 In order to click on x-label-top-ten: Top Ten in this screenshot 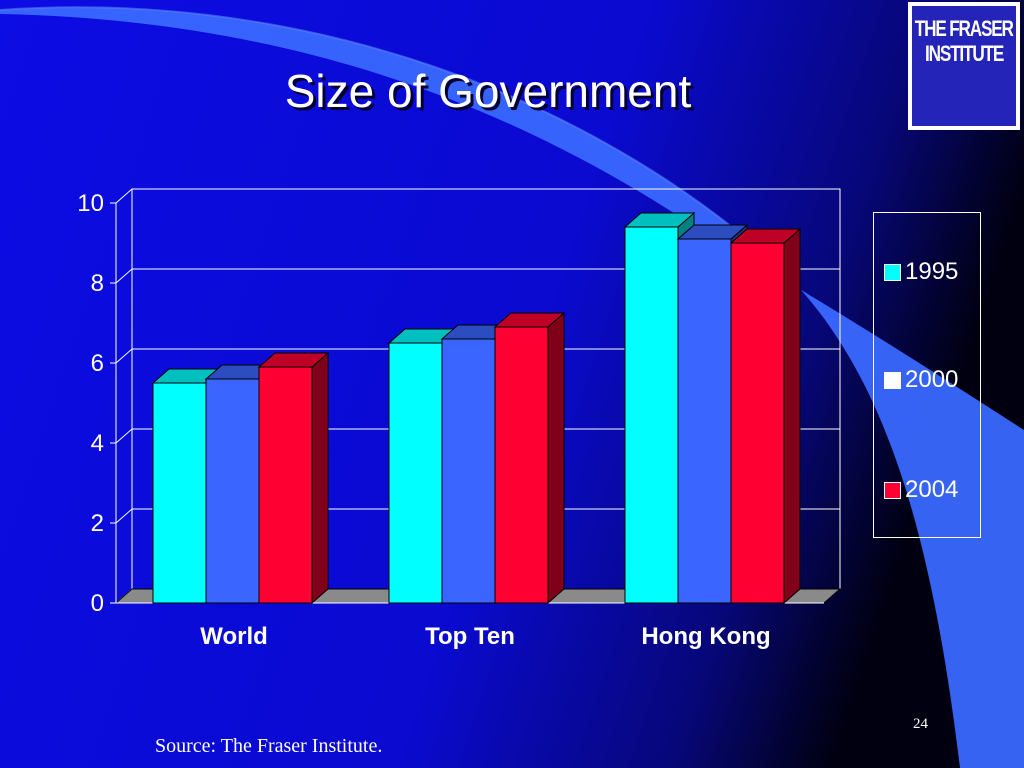, I will do `click(470, 636)`.